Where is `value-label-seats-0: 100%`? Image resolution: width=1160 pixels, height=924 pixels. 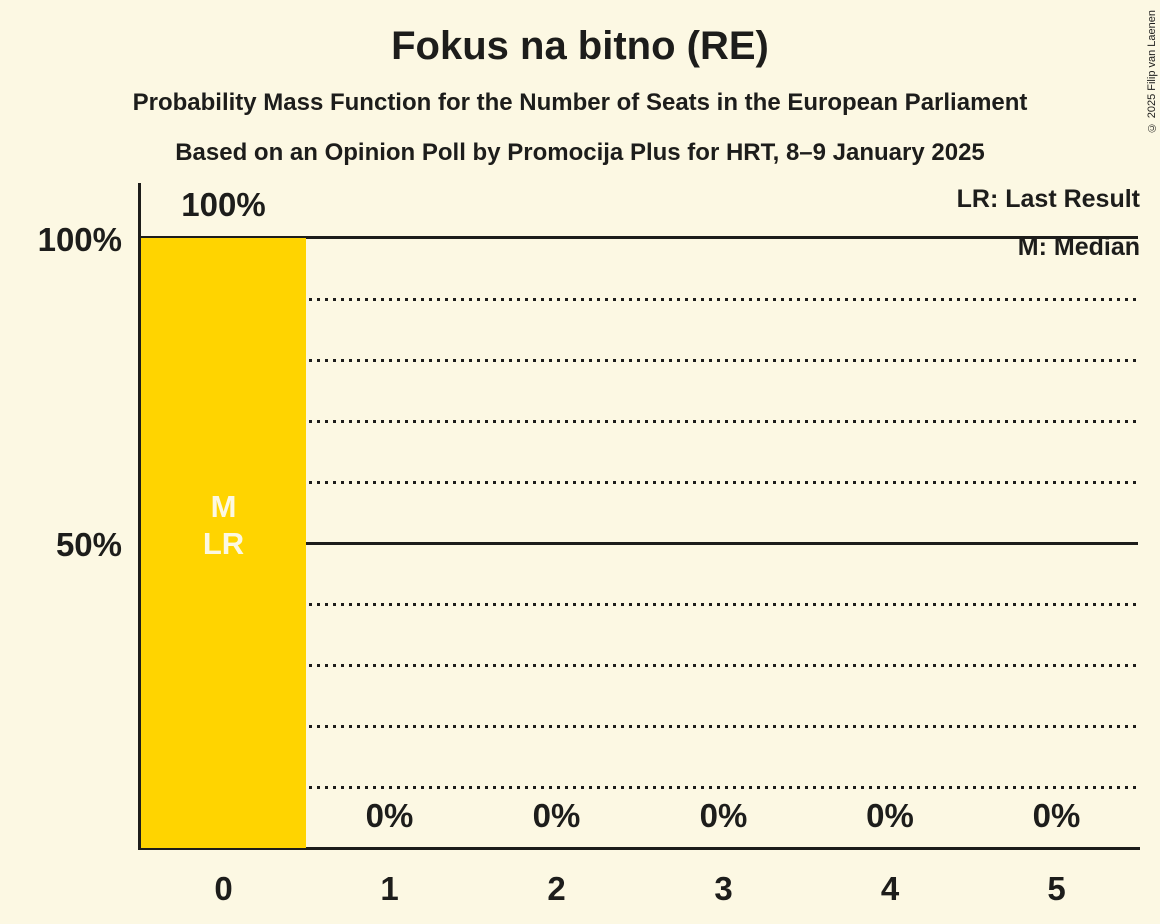
value-label-seats-0: 100% is located at coordinates (223, 204).